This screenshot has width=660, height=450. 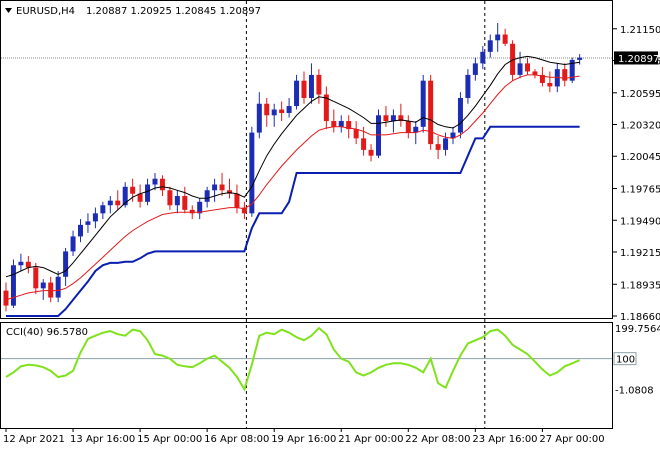 What do you see at coordinates (640, 94) in the screenshot?
I see `price-tick-label: 1.20595` at bounding box center [640, 94].